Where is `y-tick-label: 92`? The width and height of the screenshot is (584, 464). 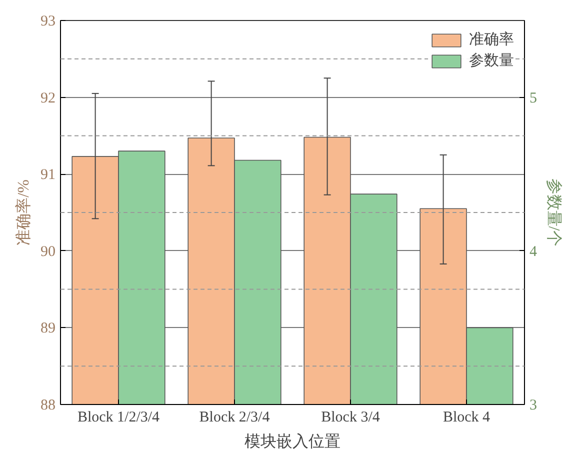
y-tick-label: 92 is located at coordinates (48, 98).